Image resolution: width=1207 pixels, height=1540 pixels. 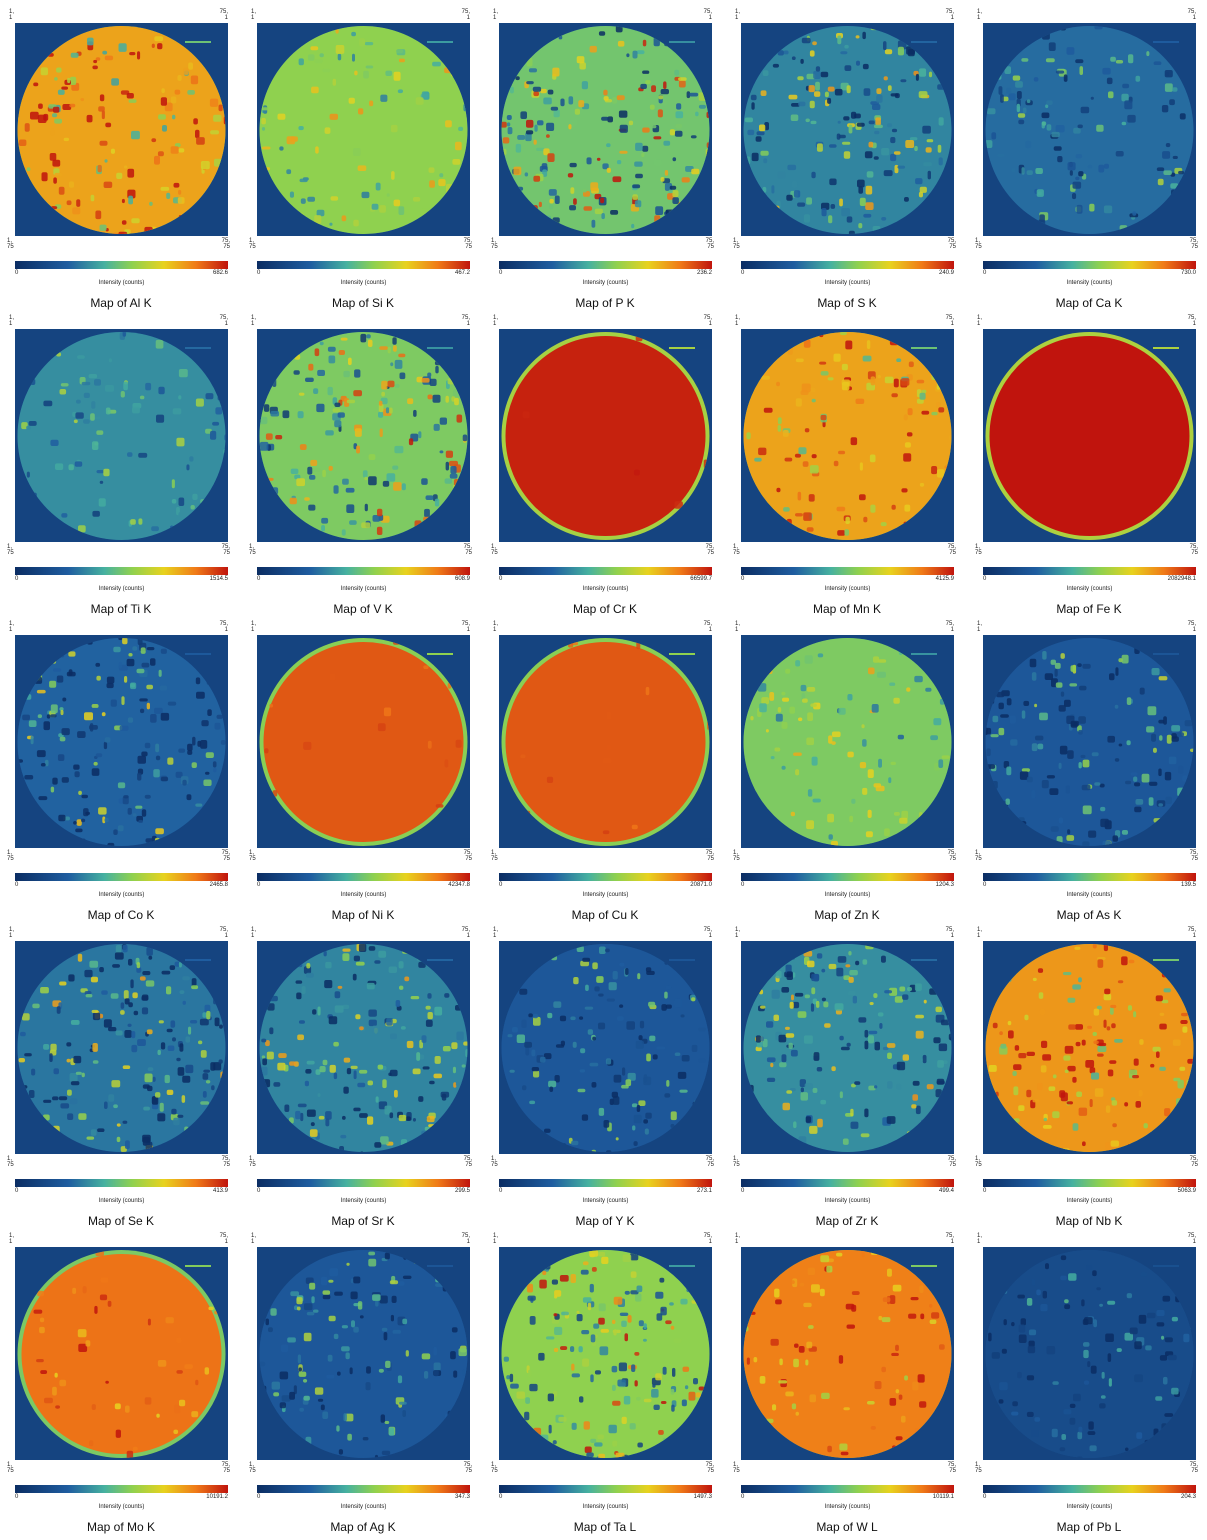 I want to click on colorbar-max-label: 299.5, so click(x=462, y=1191).